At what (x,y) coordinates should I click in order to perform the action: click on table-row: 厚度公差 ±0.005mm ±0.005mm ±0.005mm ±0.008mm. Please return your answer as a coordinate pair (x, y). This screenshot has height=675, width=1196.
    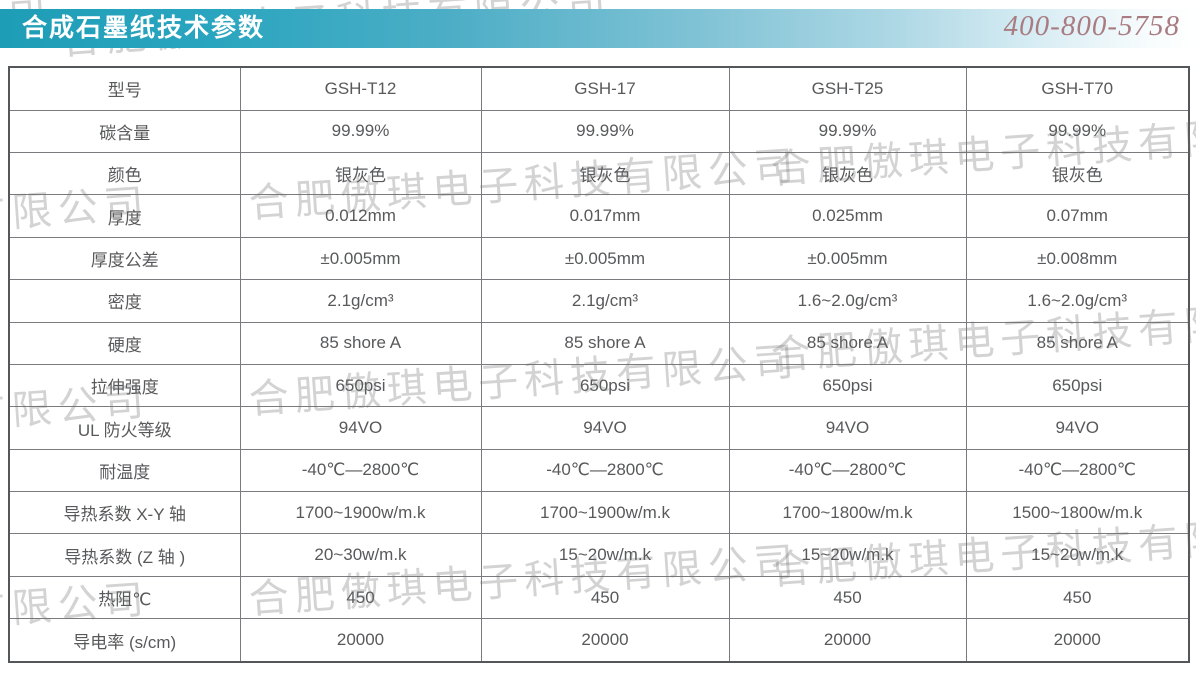
    Looking at the image, I should click on (599, 258).